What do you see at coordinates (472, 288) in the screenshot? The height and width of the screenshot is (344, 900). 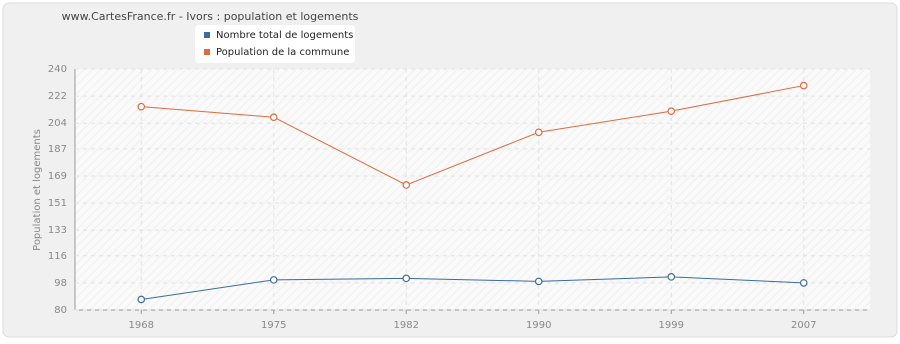 I see `series-line` at bounding box center [472, 288].